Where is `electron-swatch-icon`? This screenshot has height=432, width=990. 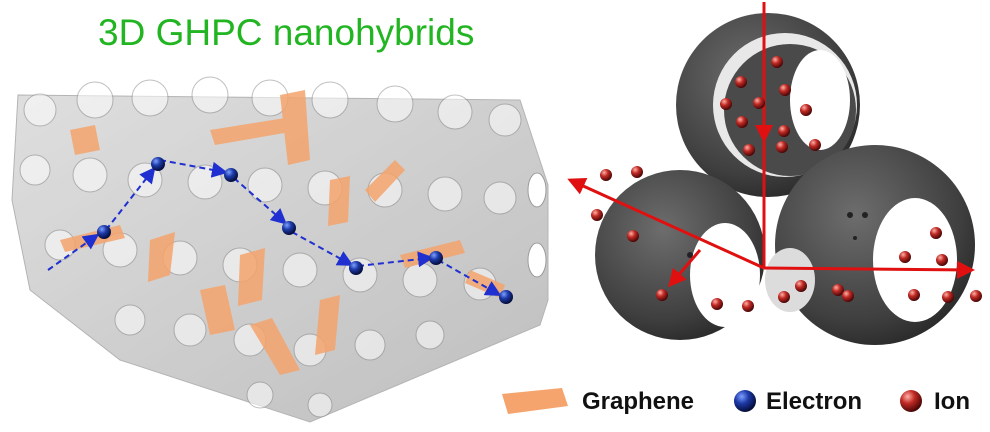 electron-swatch-icon is located at coordinates (745, 401).